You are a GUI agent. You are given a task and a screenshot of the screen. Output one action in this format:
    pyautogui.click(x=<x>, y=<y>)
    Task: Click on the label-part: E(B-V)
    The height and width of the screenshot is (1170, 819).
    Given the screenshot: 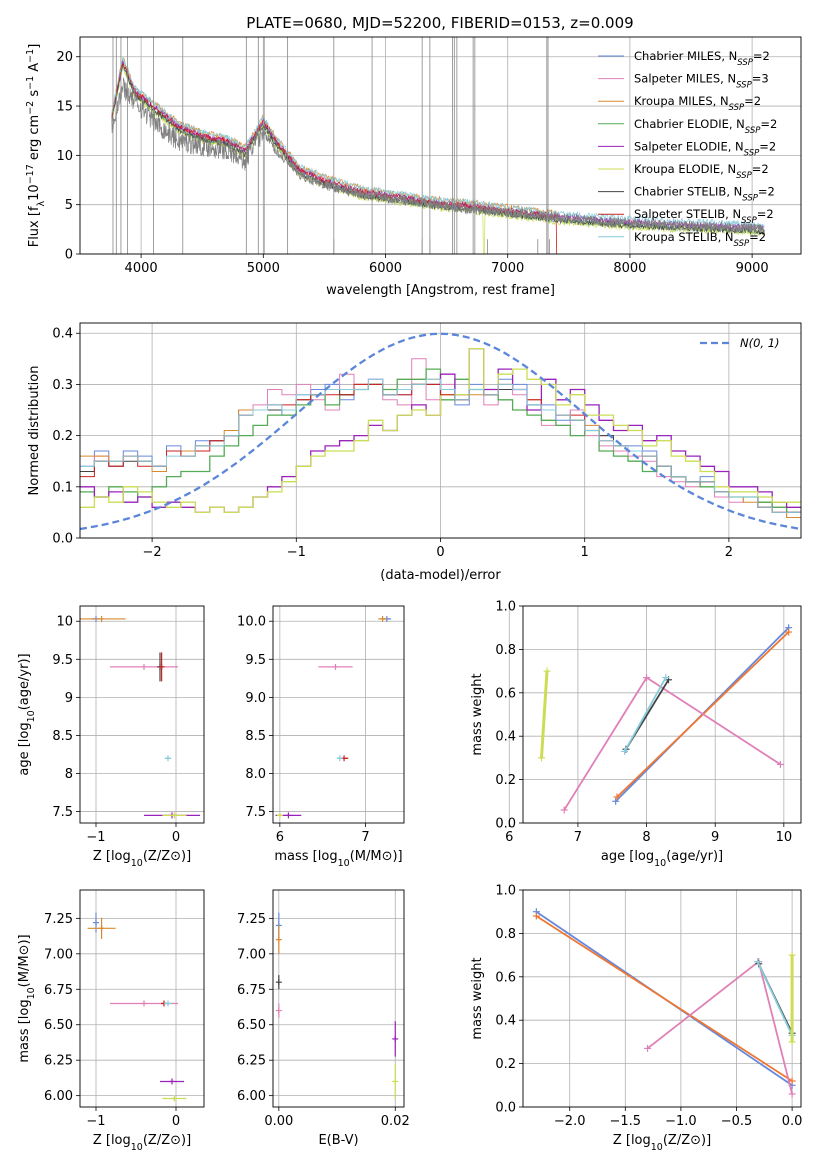 What is the action you would take?
    pyautogui.click(x=338, y=1140)
    